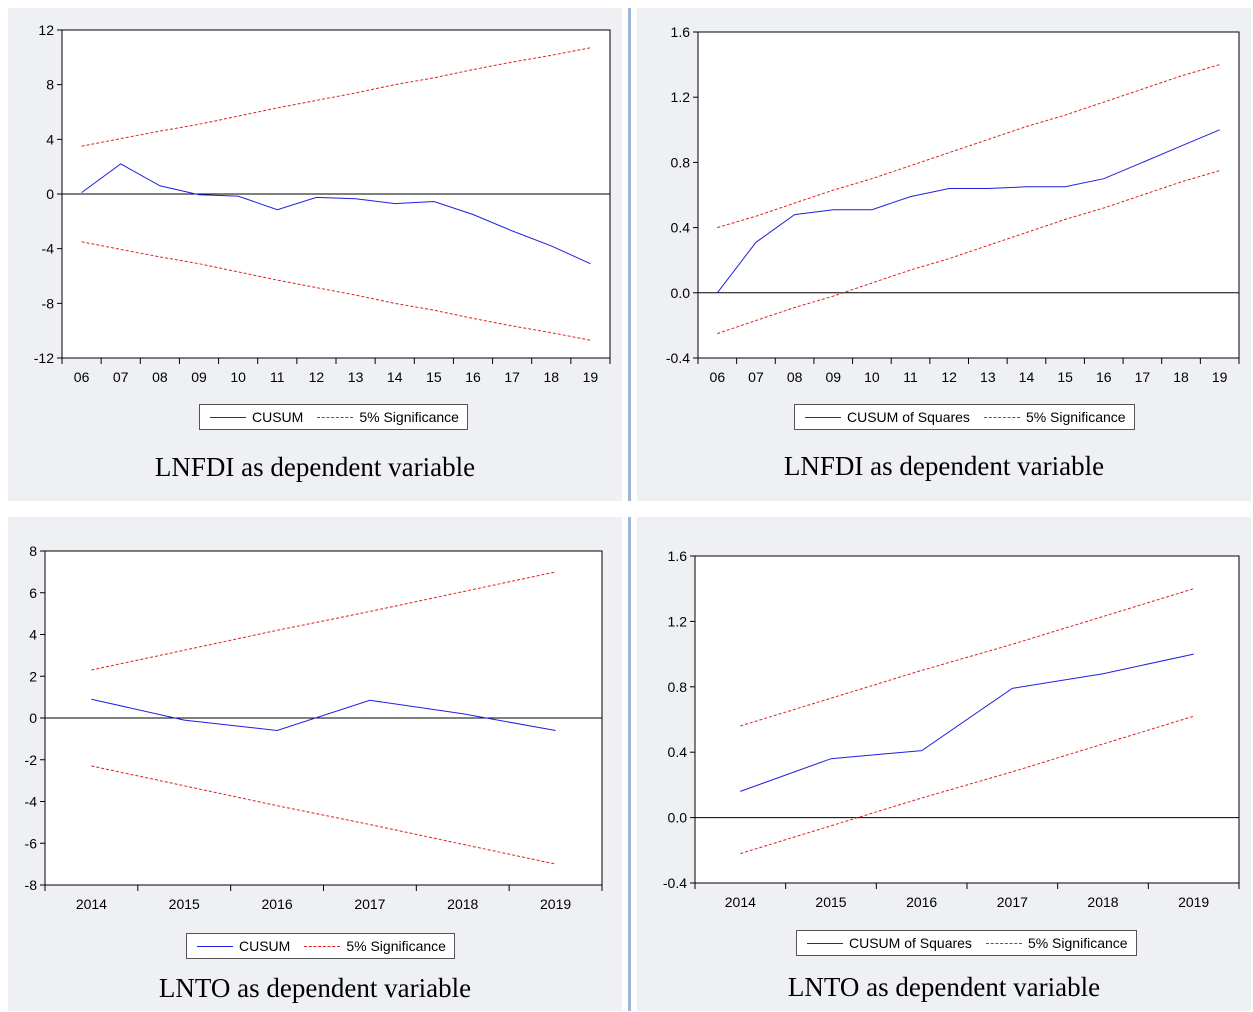  I want to click on x-tick-label: 08, so click(795, 377).